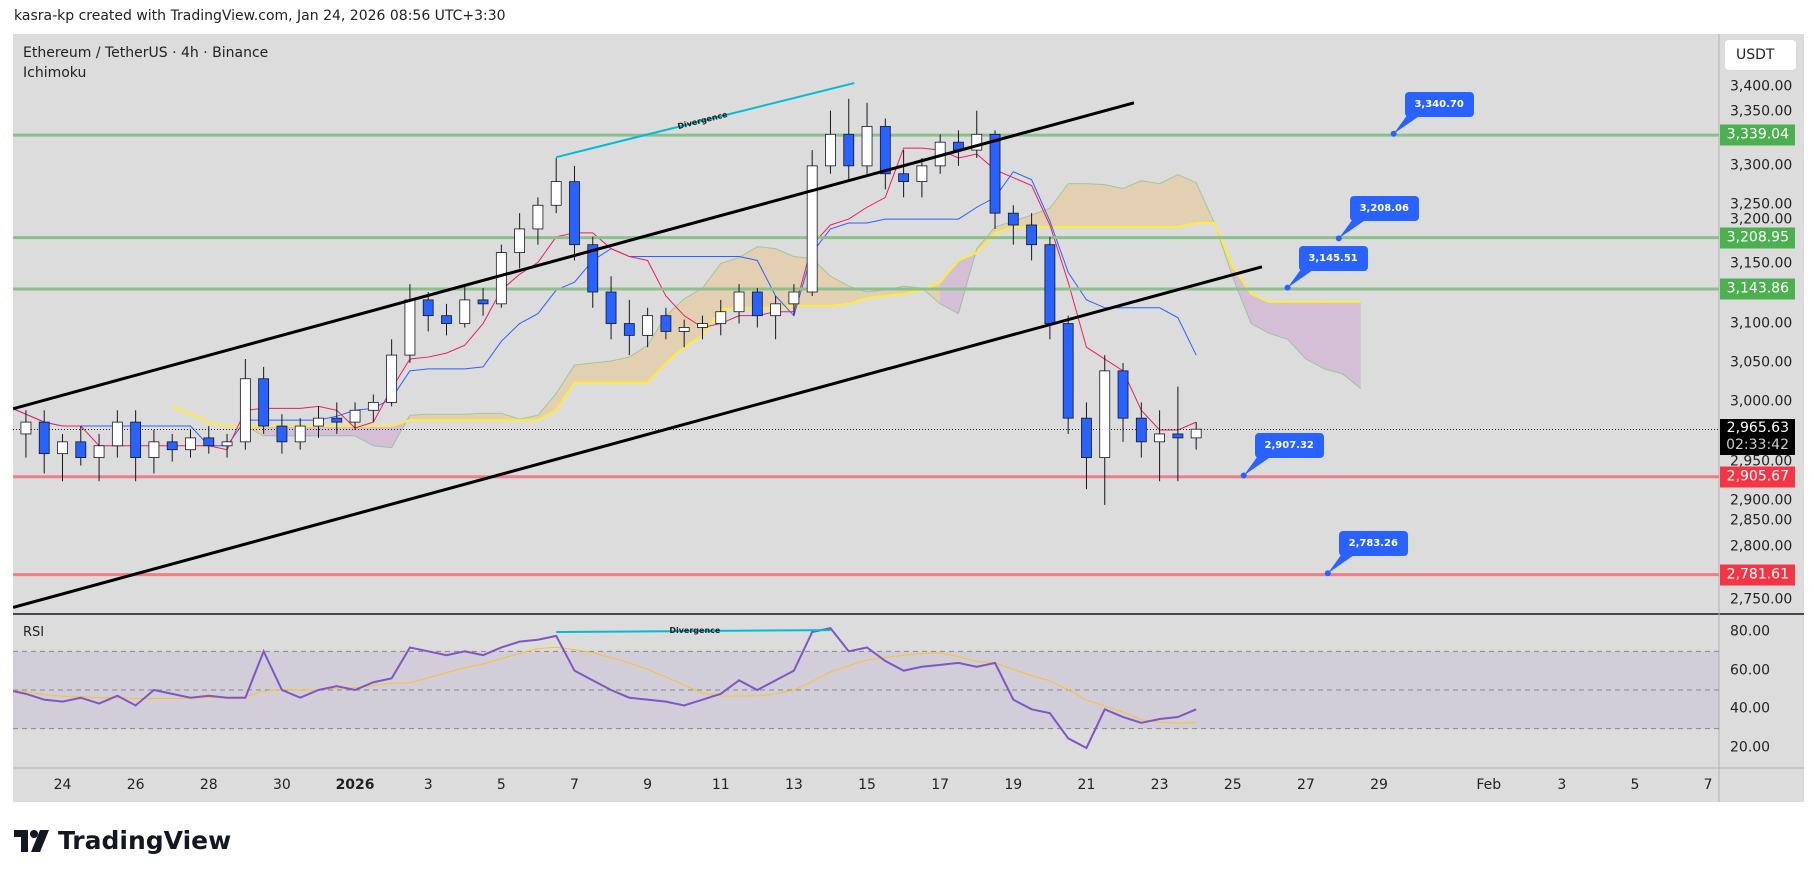 The image size is (1814, 878). Describe the element at coordinates (208, 785) in the screenshot. I see `time-tick: 28` at that location.